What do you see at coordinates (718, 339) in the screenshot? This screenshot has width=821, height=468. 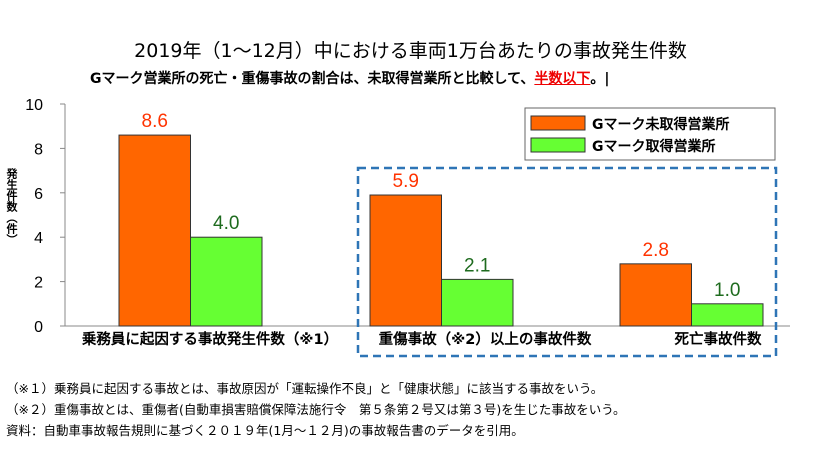 I see `category-label: 死亡事故件数` at bounding box center [718, 339].